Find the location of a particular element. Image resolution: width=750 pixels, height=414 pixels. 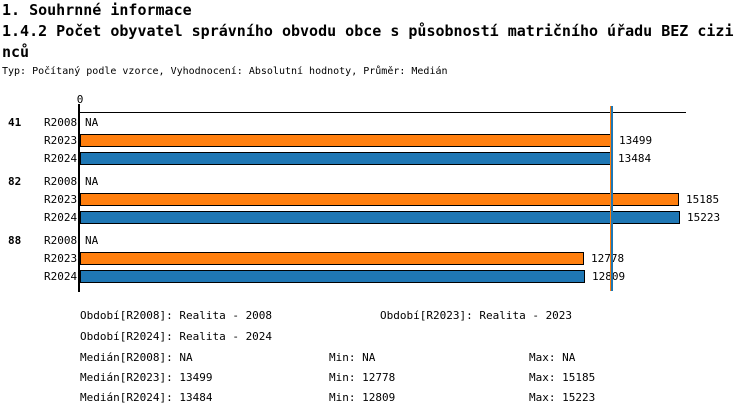

stat-min-r2008: Min: NA is located at coordinates (352, 357).